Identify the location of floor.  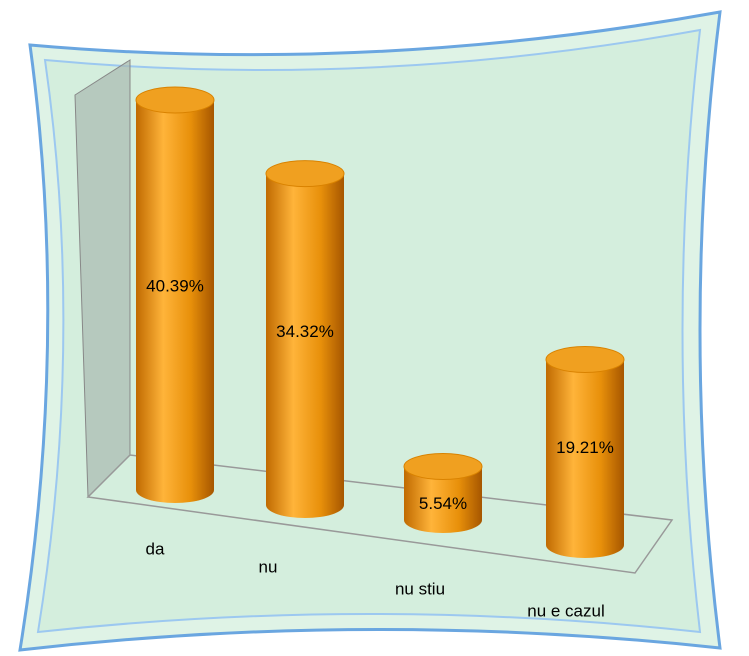
(380, 514).